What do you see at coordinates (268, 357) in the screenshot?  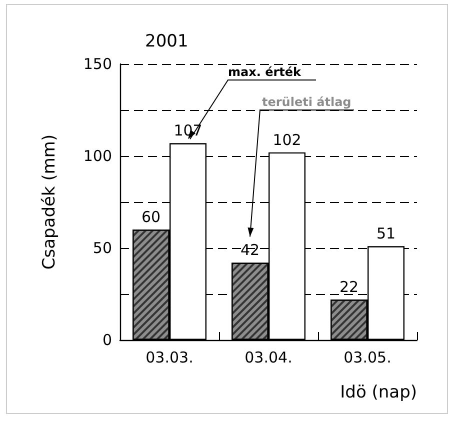 I see `x-tick-label: 03.04.` at bounding box center [268, 357].